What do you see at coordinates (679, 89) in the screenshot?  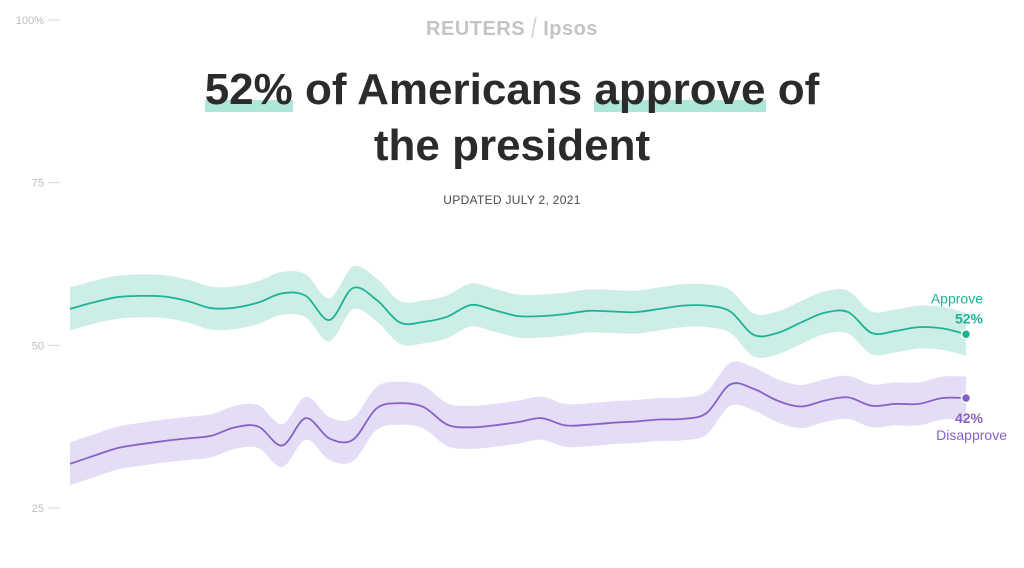 I see `title-highlight-verb: approve` at bounding box center [679, 89].